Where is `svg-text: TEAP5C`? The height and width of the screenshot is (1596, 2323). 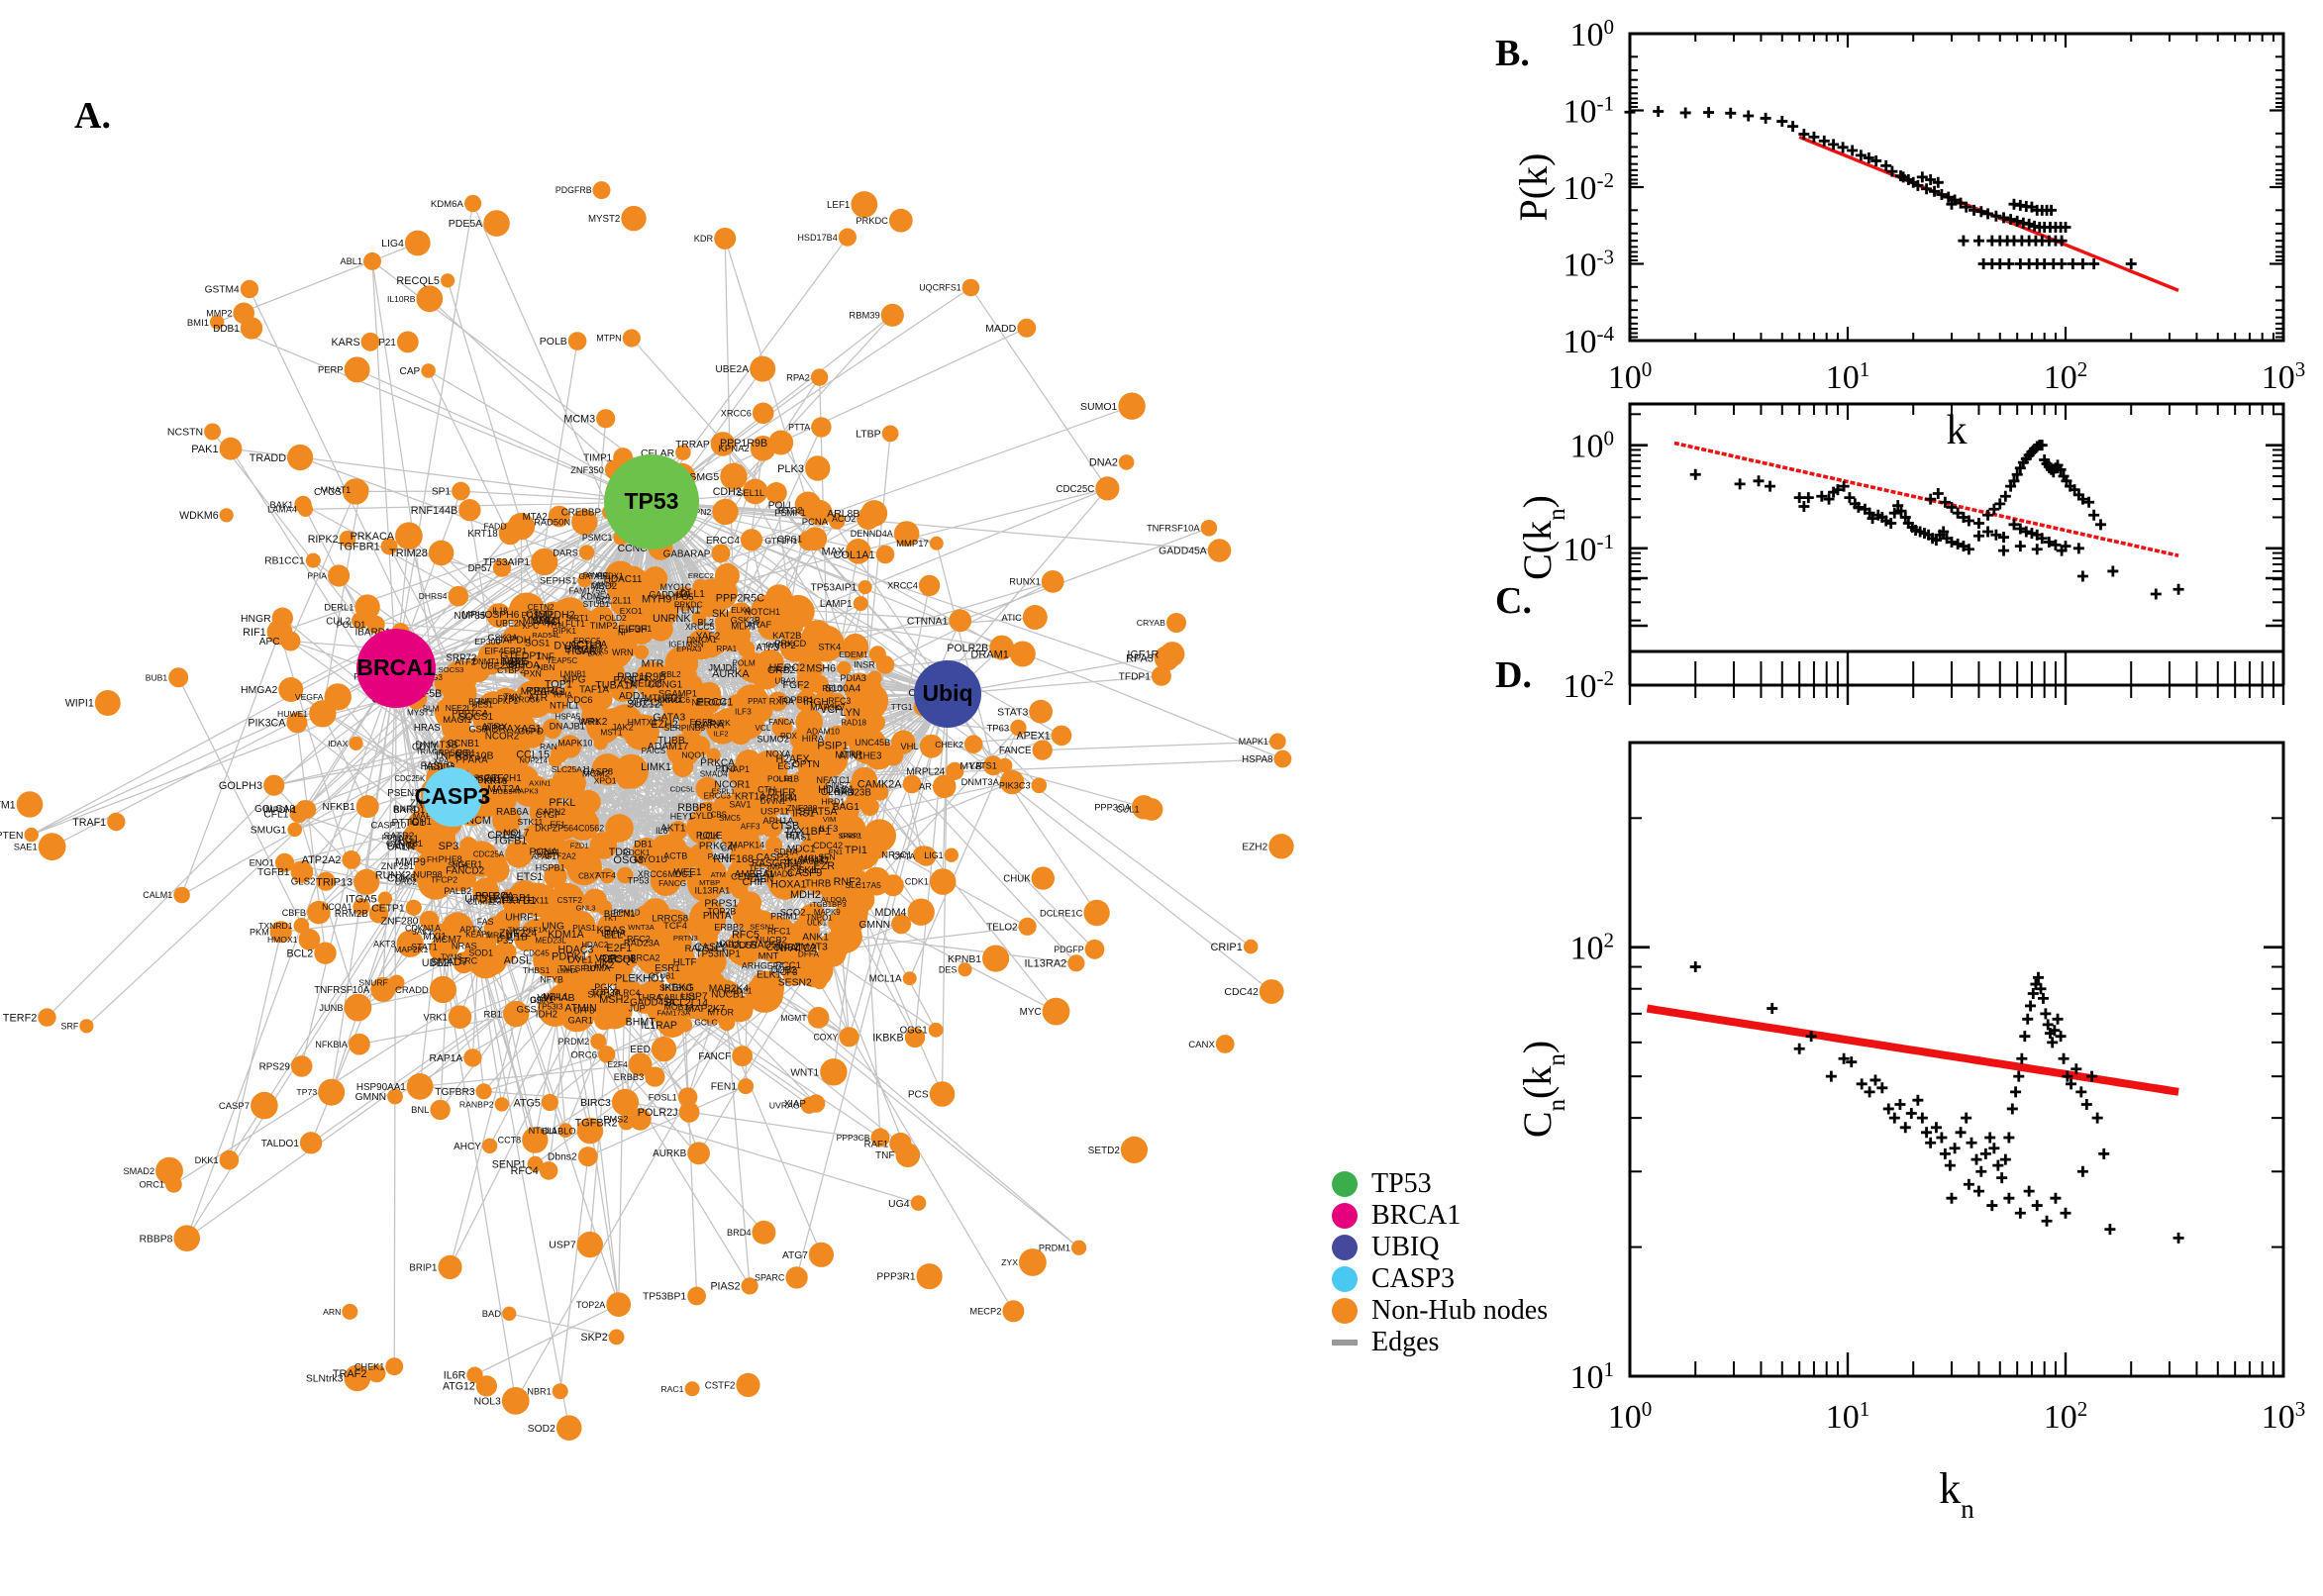 svg-text: TEAP5C is located at coordinates (562, 661).